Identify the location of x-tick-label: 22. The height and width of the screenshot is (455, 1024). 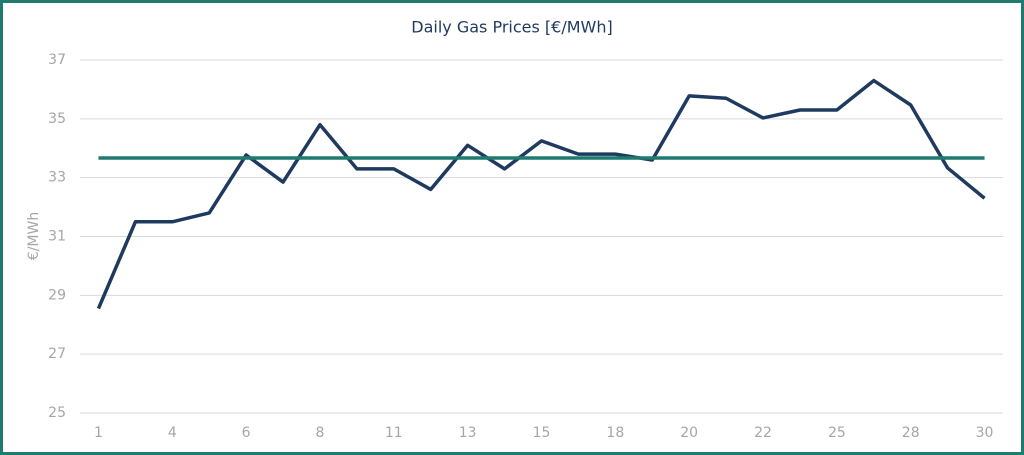
(763, 433).